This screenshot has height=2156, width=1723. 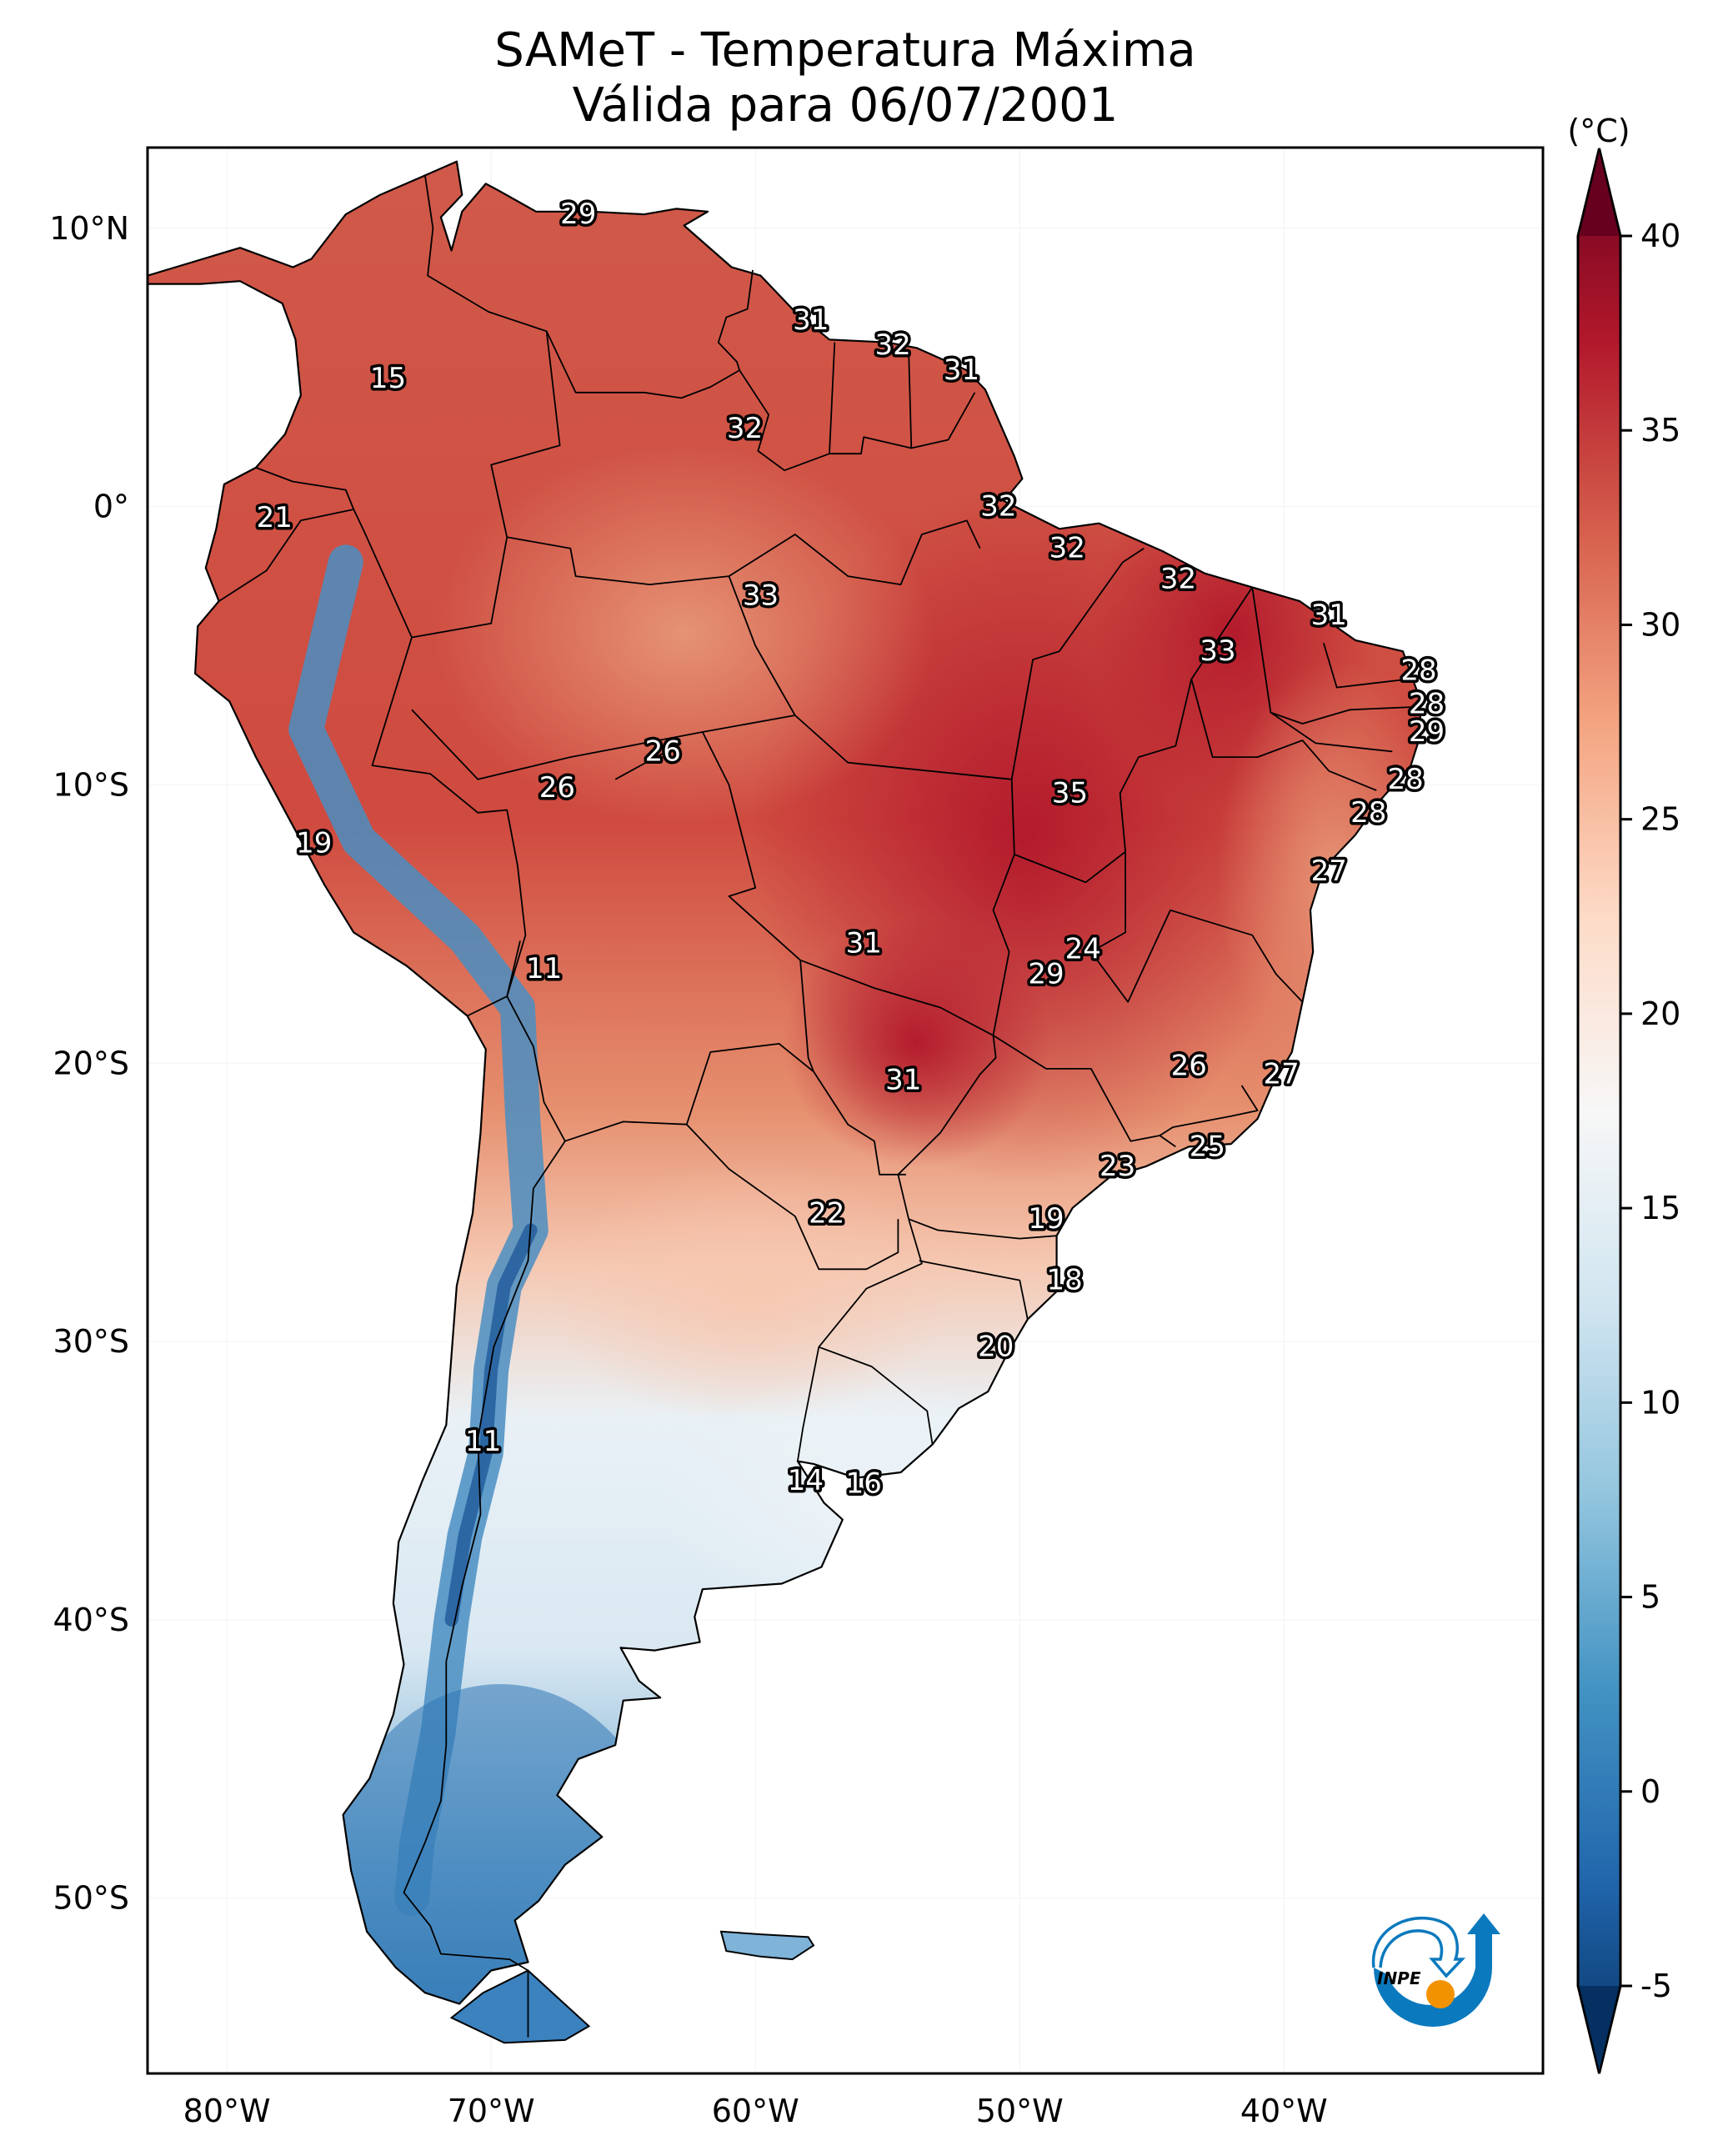 What do you see at coordinates (1207, 1146) in the screenshot?
I see `temperature-label: 25` at bounding box center [1207, 1146].